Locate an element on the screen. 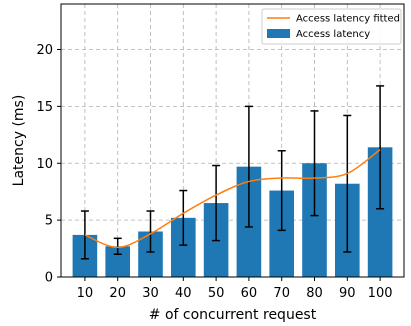 The width and height of the screenshot is (411, 326). y-tick-label: 15 is located at coordinates (44, 107).